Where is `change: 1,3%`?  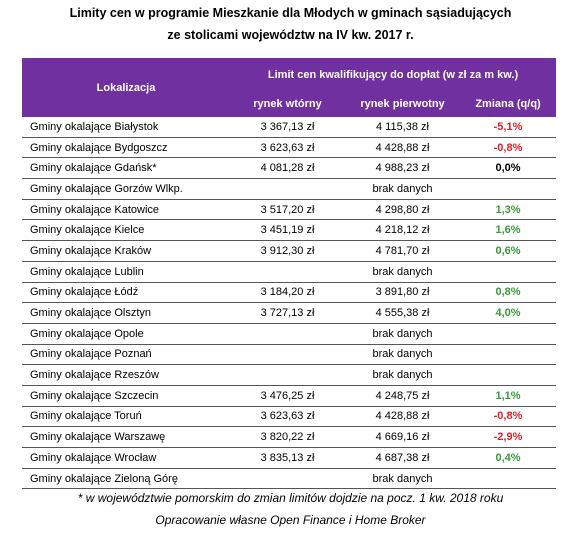
change: 1,3% is located at coordinates (508, 210).